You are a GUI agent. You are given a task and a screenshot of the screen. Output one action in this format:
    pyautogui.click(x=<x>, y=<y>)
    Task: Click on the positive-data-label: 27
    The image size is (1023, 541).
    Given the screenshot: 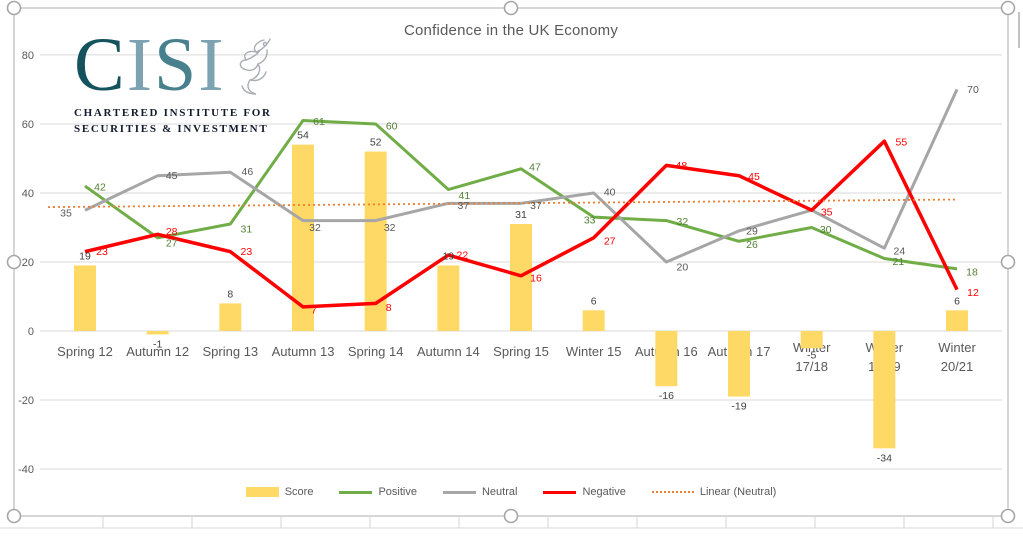 What is the action you would take?
    pyautogui.click(x=172, y=243)
    